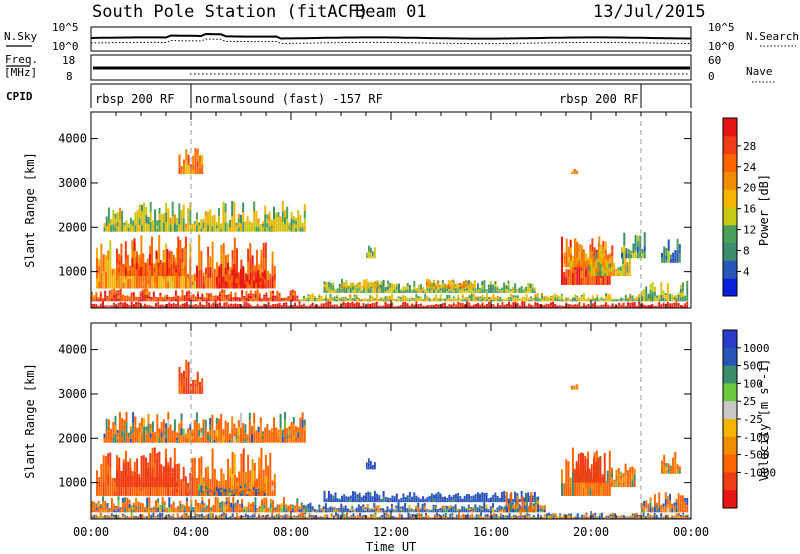 The width and height of the screenshot is (800, 554). I want to click on colorbar-tick-label: 28, so click(749, 146).